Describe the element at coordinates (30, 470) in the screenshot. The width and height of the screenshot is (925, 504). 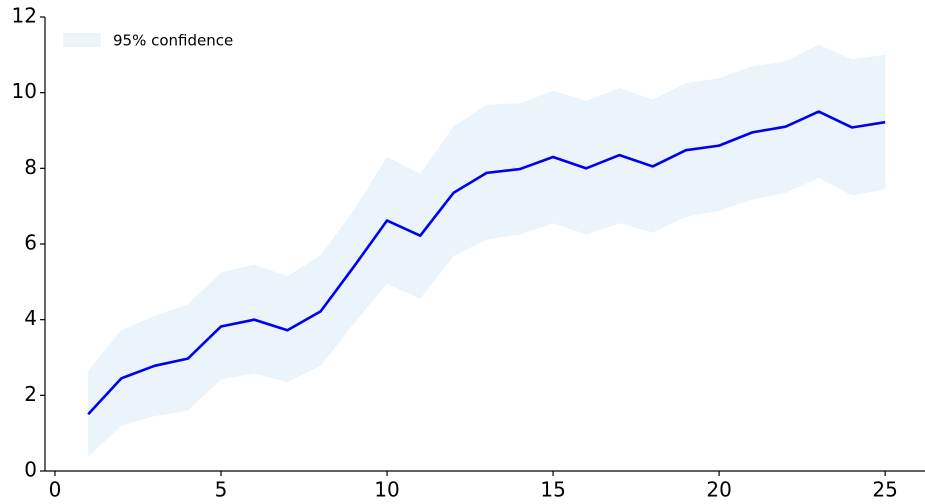
I see `y-tick-label: 0` at that location.